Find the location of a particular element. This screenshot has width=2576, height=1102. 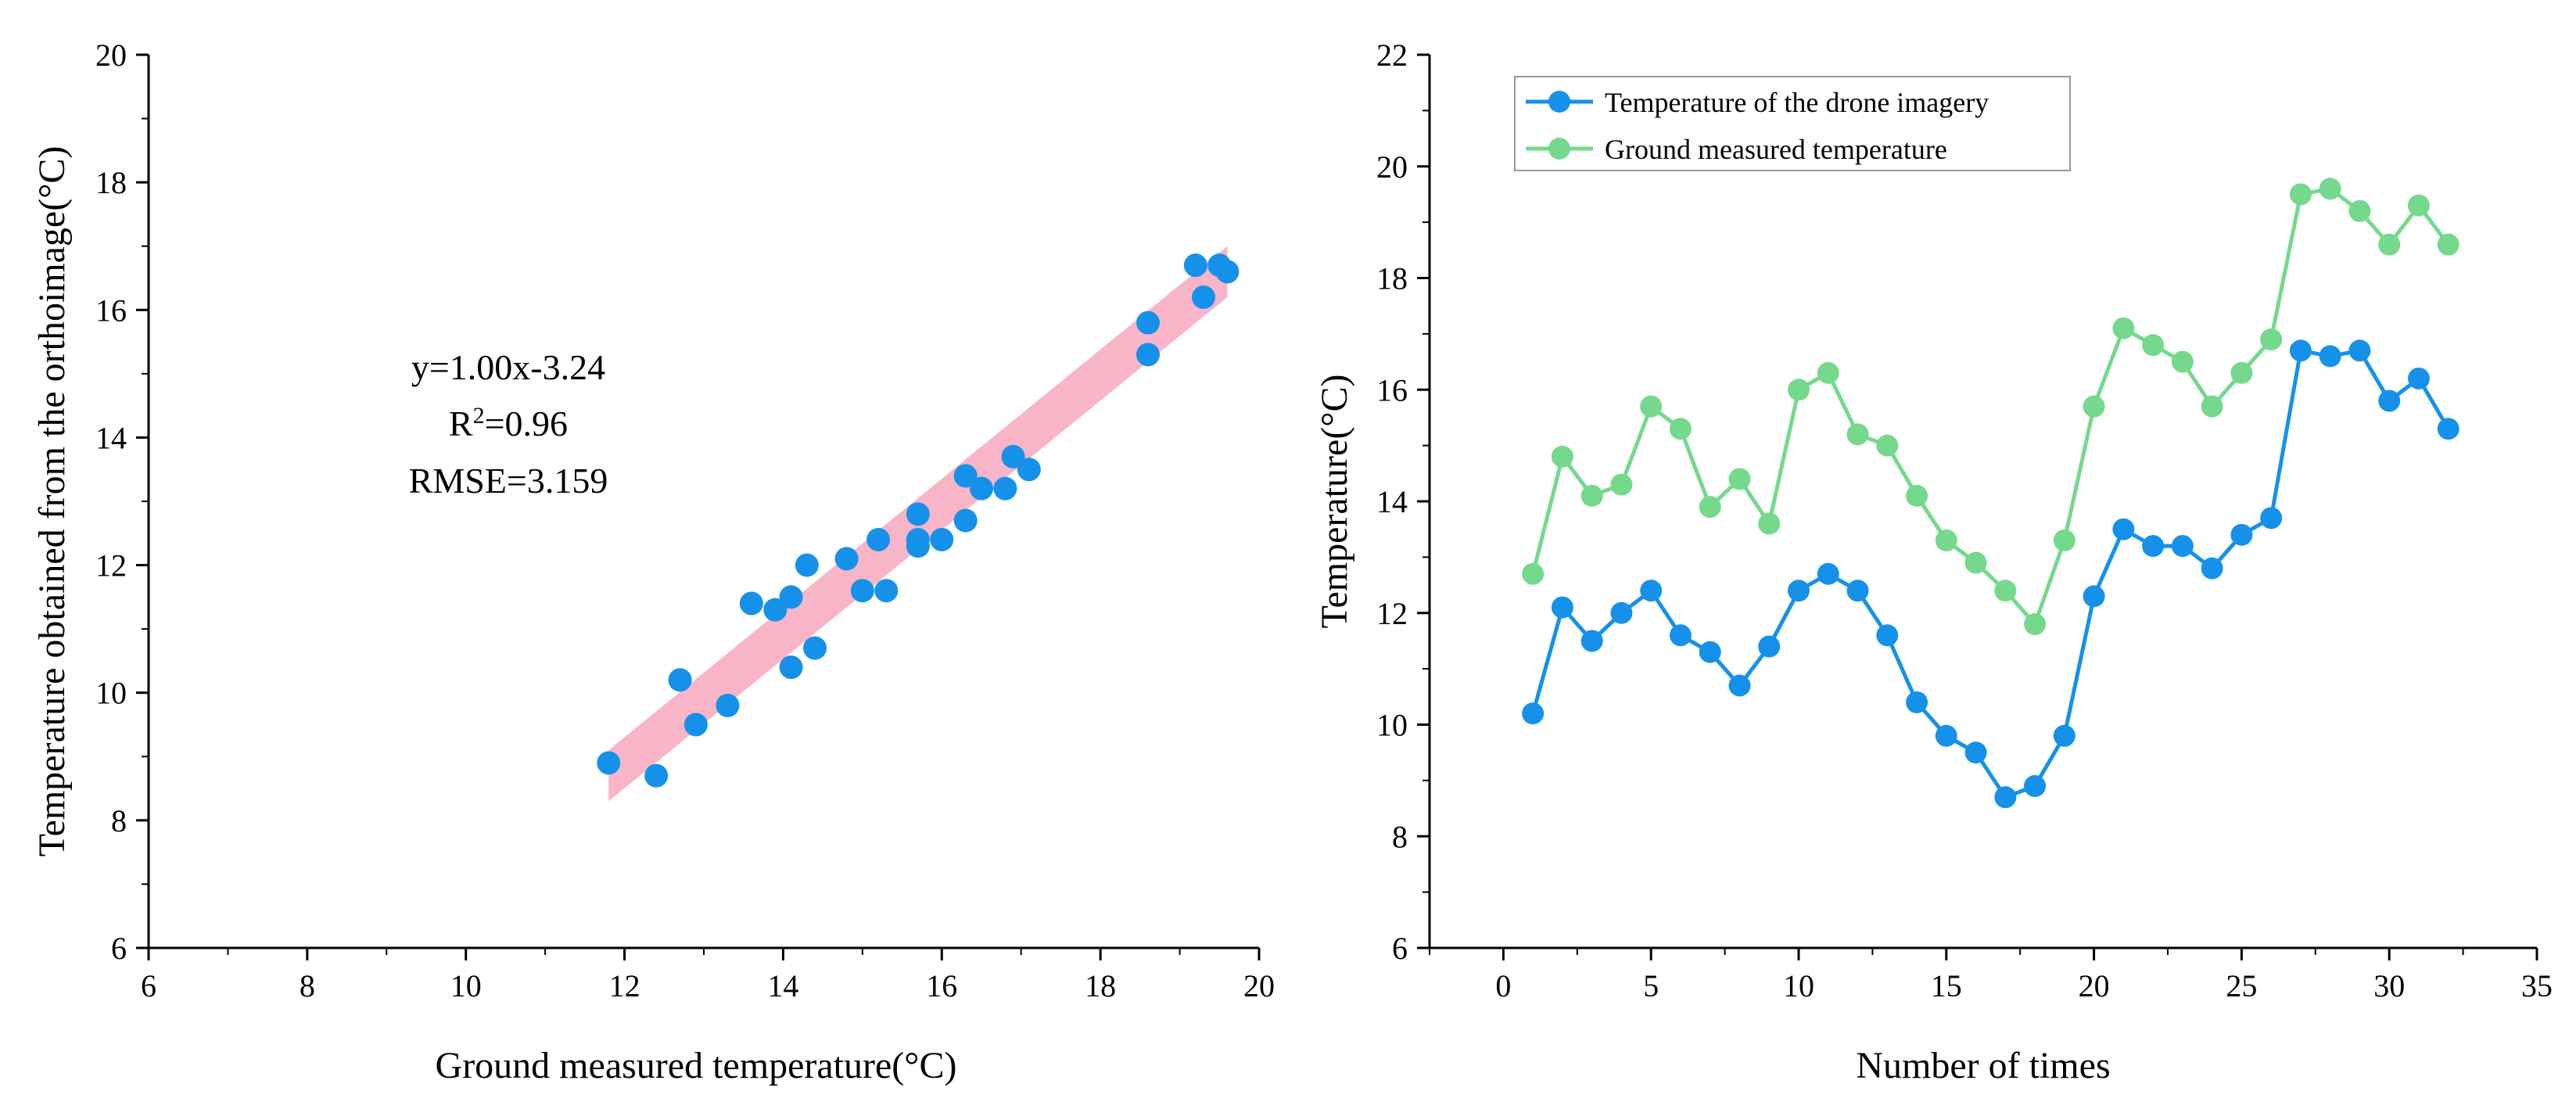

x-tick-label: 15 is located at coordinates (1947, 985).